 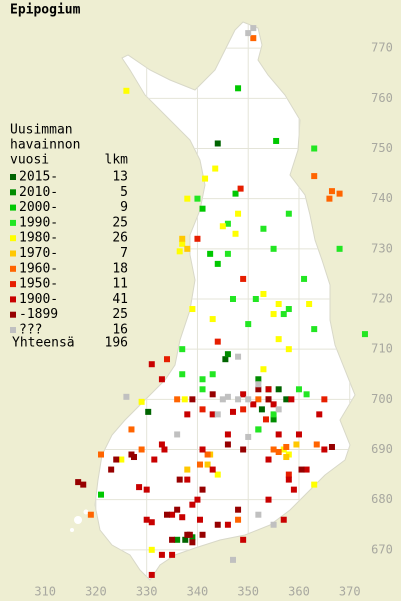 I want to click on legend-label: 1960-, so click(x=38, y=268).